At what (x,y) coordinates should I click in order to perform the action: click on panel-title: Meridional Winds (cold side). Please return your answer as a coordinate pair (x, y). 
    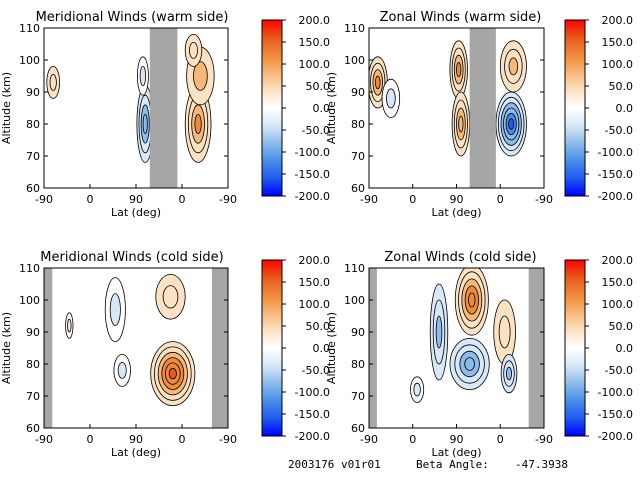
    Looking at the image, I should click on (131, 257).